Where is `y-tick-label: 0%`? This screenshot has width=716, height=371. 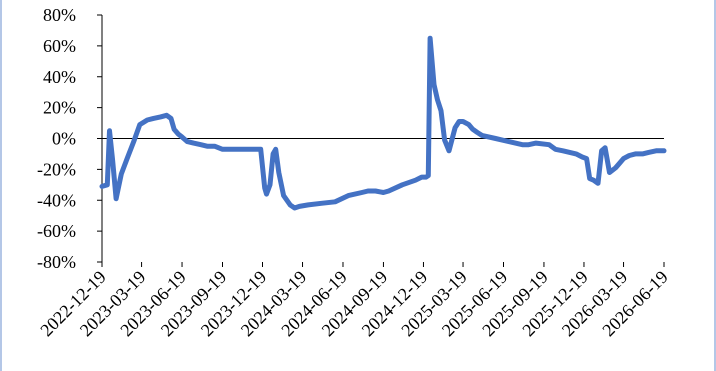
y-tick-label: 0% is located at coordinates (64, 139).